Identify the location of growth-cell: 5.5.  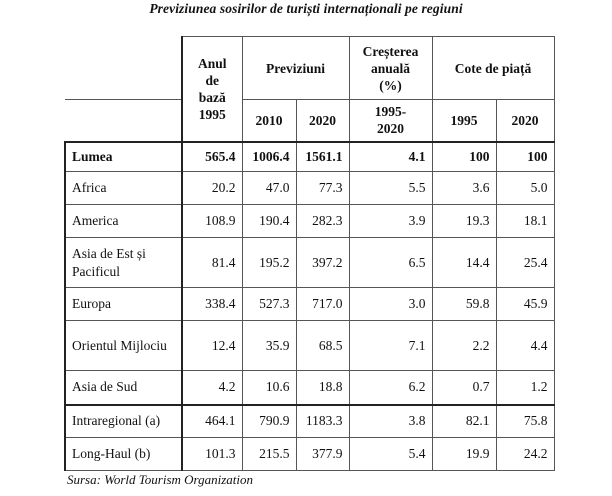
(390, 188).